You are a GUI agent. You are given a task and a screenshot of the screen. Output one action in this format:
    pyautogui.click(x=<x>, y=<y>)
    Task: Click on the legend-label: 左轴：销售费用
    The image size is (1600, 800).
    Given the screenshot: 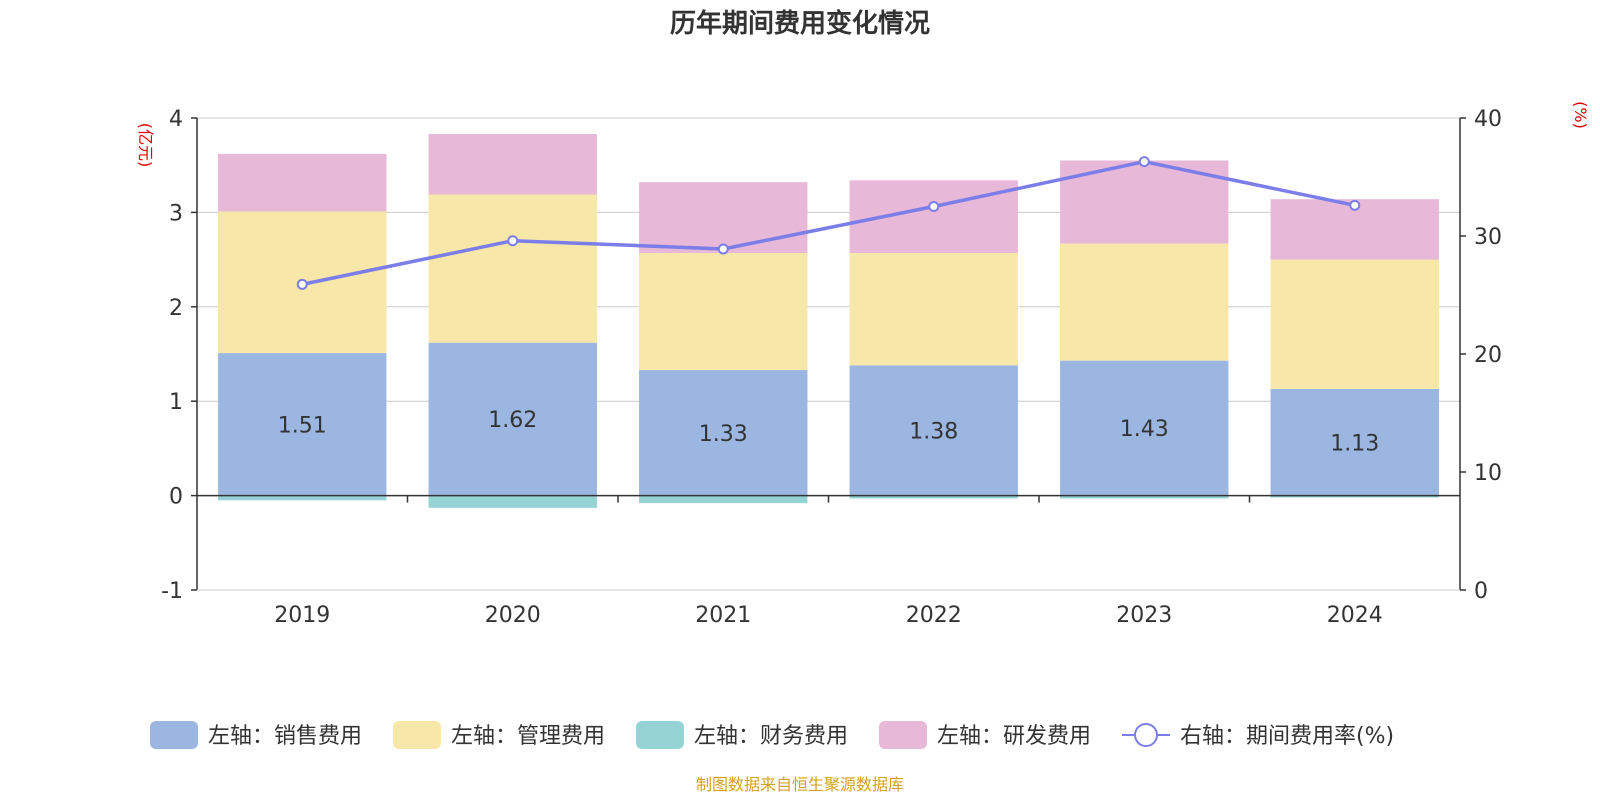 What is the action you would take?
    pyautogui.click(x=285, y=736)
    